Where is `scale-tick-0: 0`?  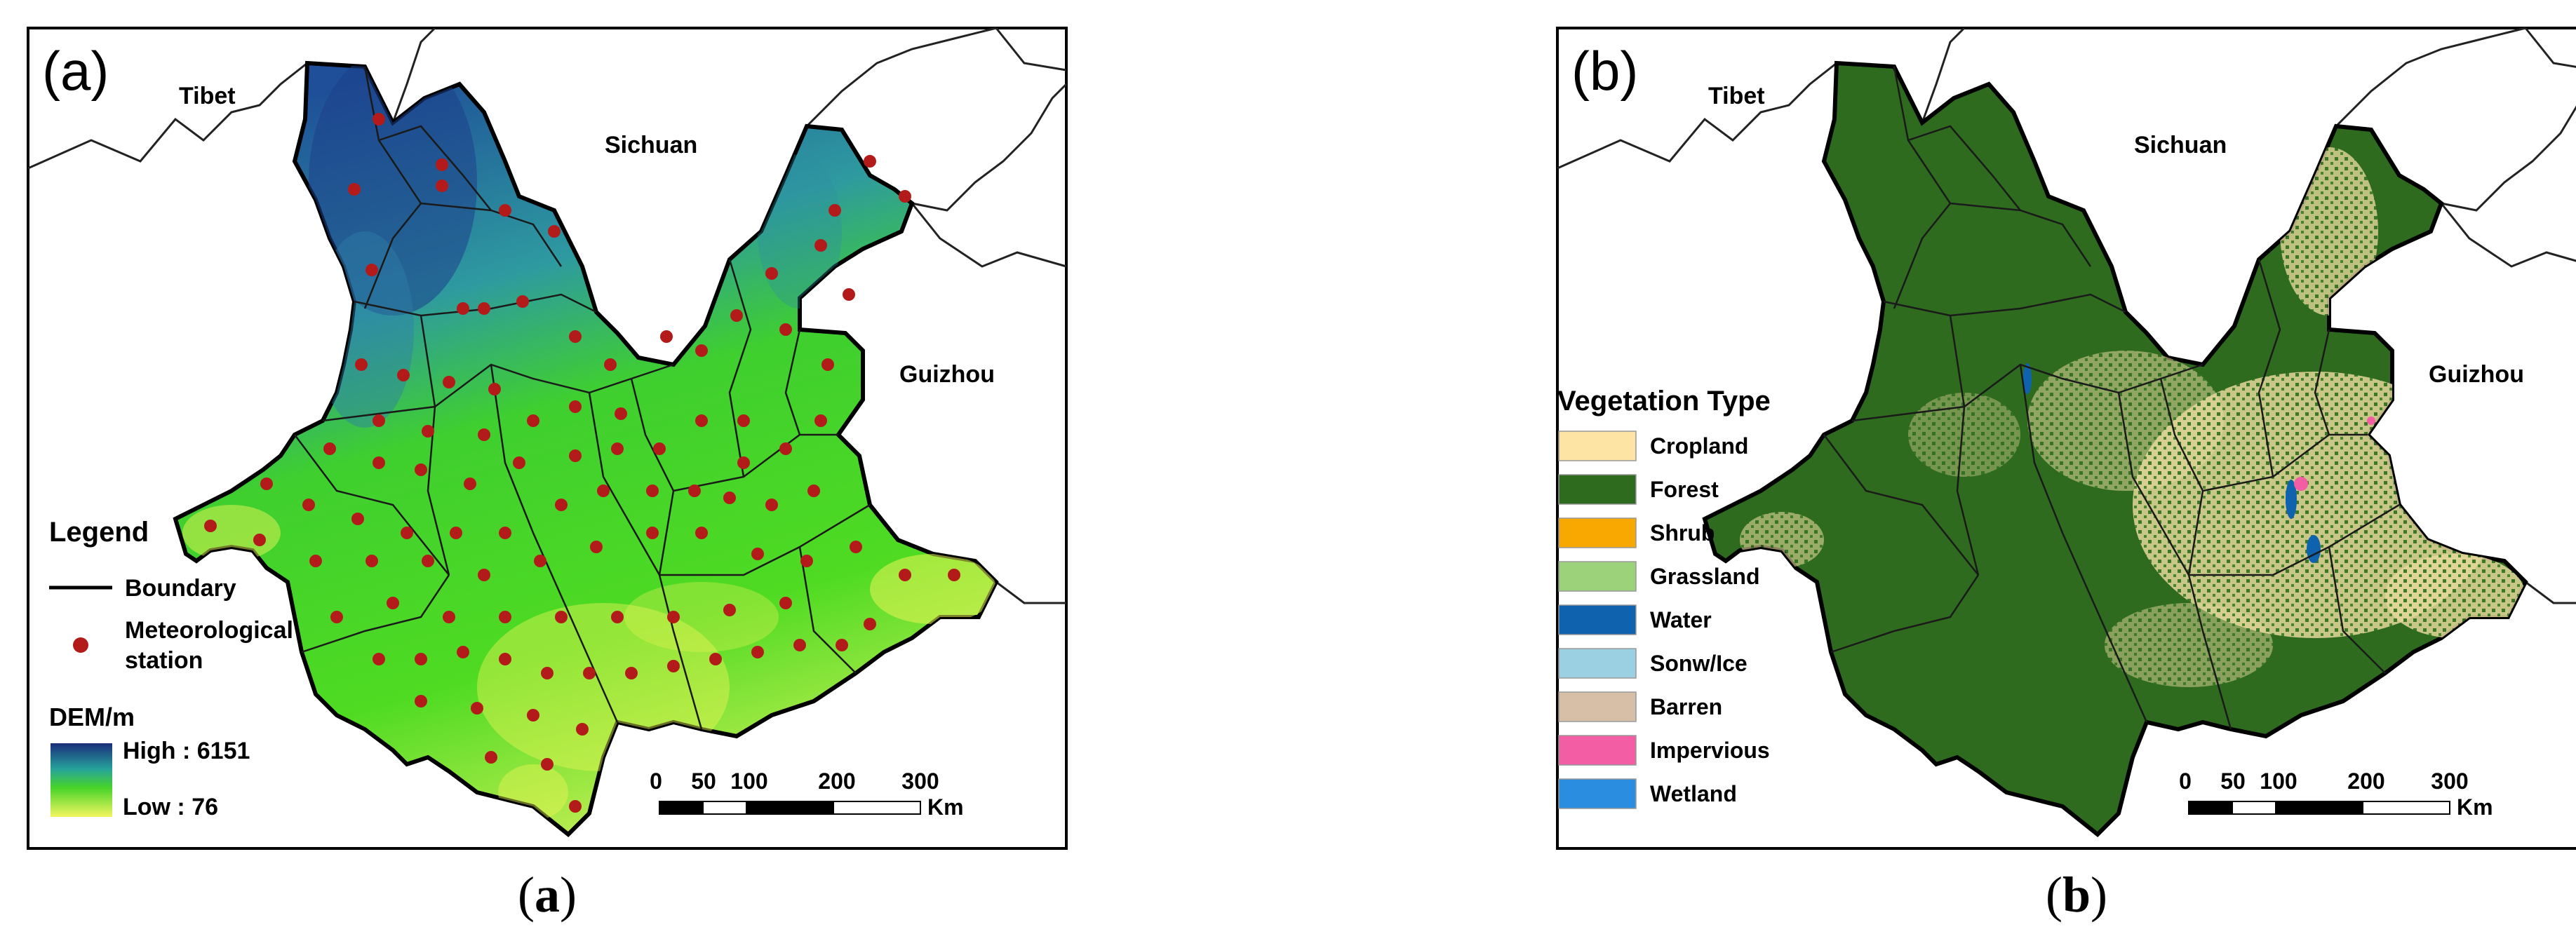 scale-tick-0: 0 is located at coordinates (656, 781).